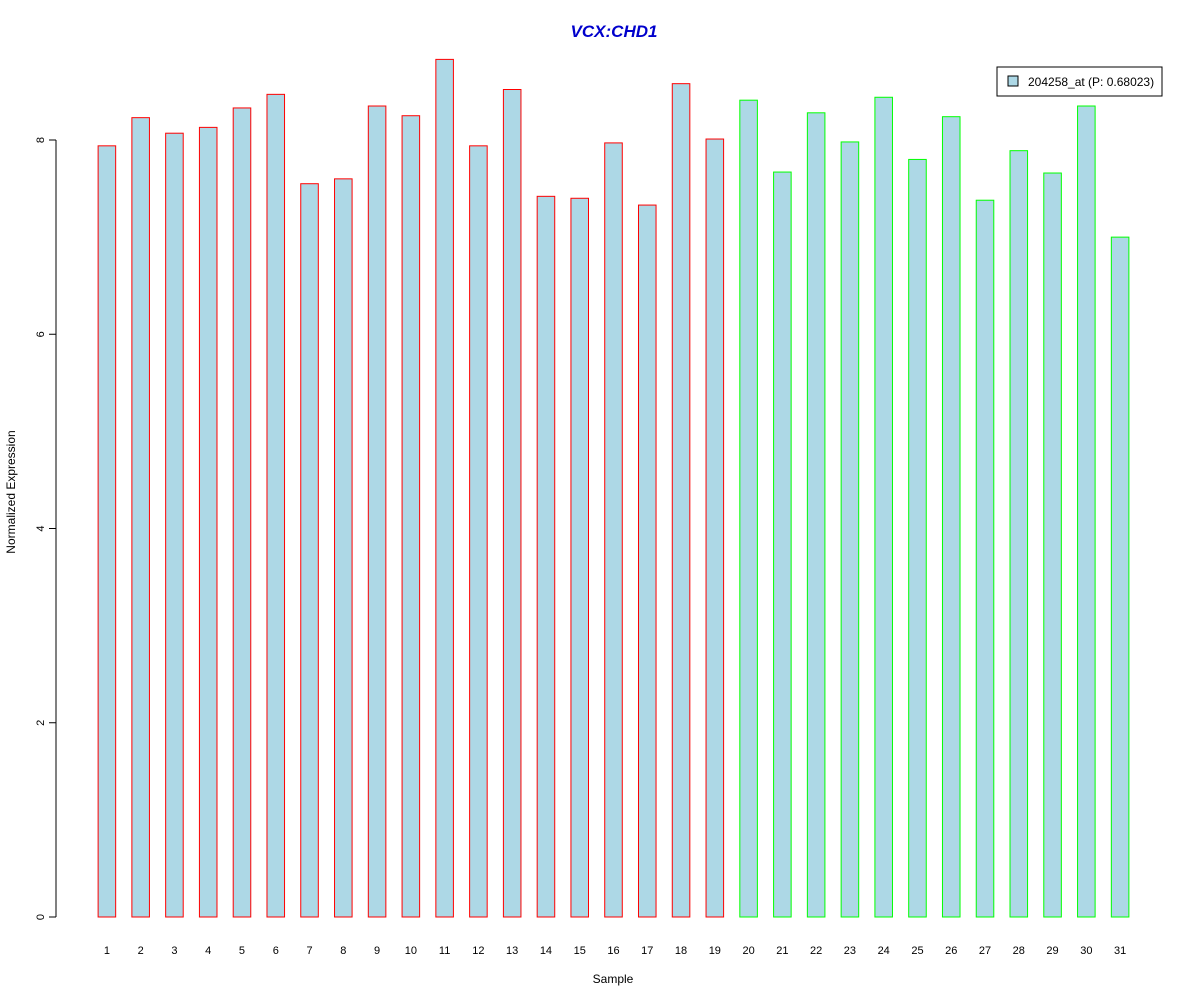 This screenshot has width=1200, height=1000. What do you see at coordinates (242, 951) in the screenshot?
I see `x-tick-label-5: 5` at bounding box center [242, 951].